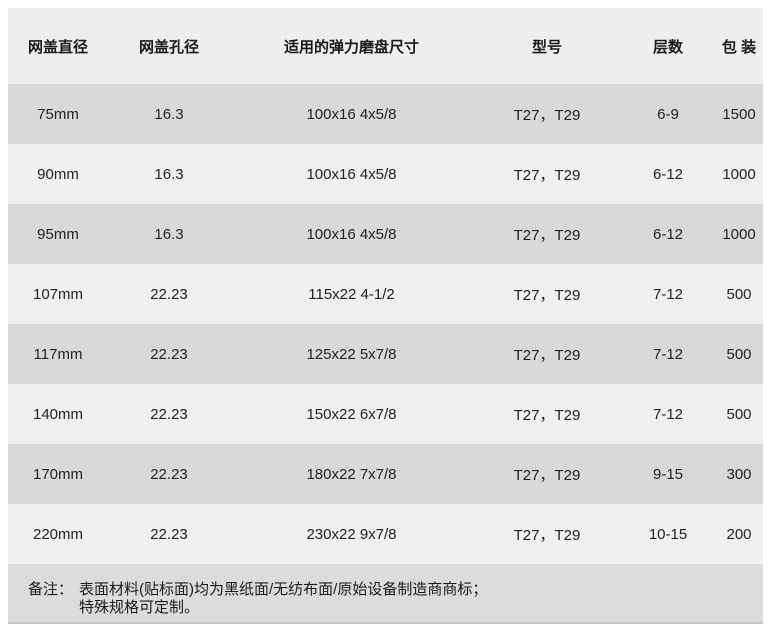 This screenshot has height=624, width=769. I want to click on table-cell: 6-9, so click(668, 114).